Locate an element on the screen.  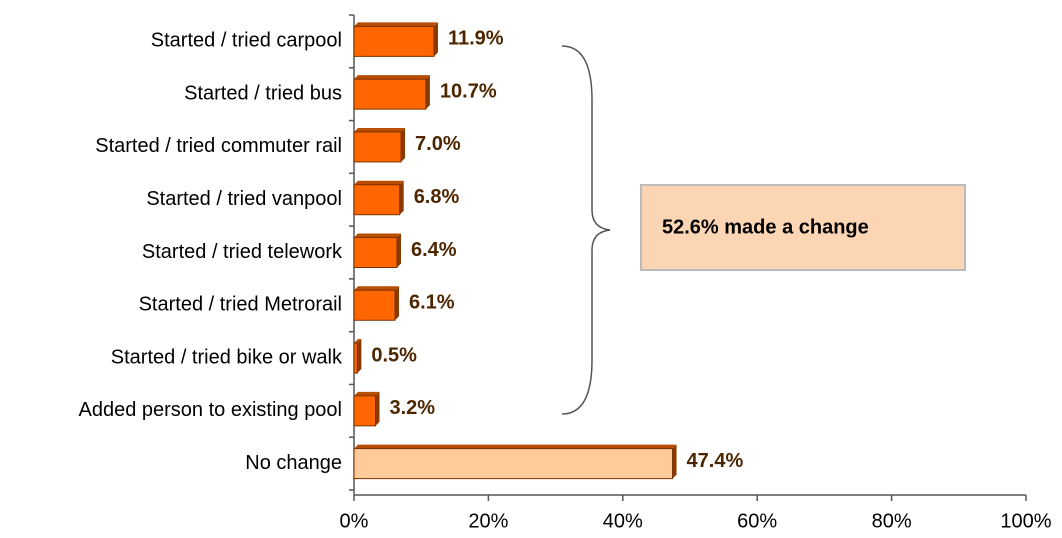
y-tick-label: Started / tried carpool is located at coordinates (246, 41).